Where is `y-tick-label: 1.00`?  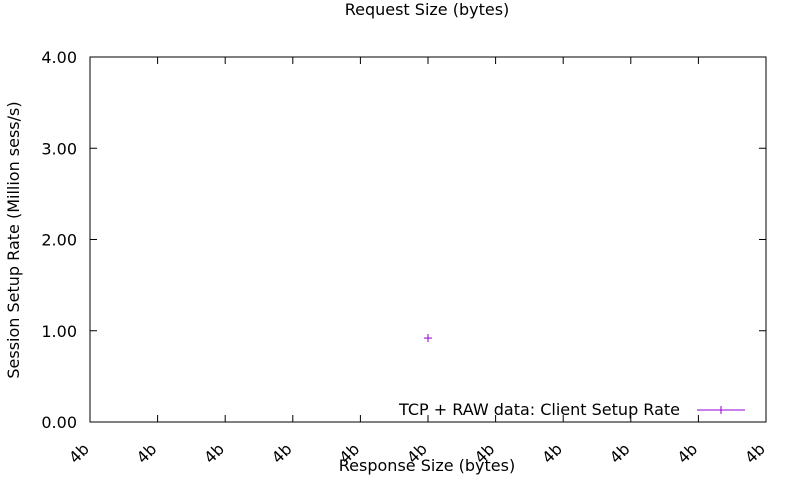
y-tick-label: 1.00 is located at coordinates (59, 331).